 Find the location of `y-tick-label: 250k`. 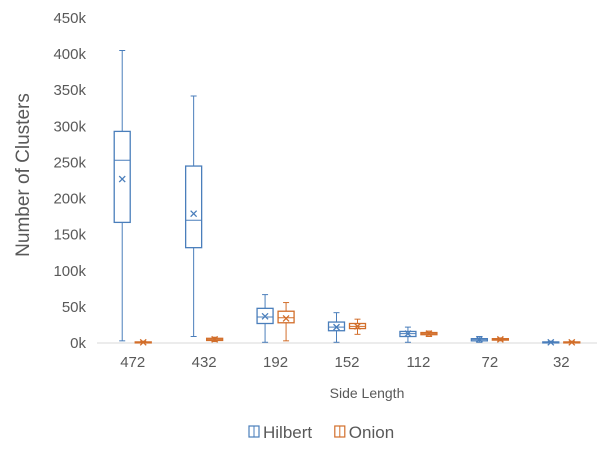

y-tick-label: 250k is located at coordinates (69, 162).